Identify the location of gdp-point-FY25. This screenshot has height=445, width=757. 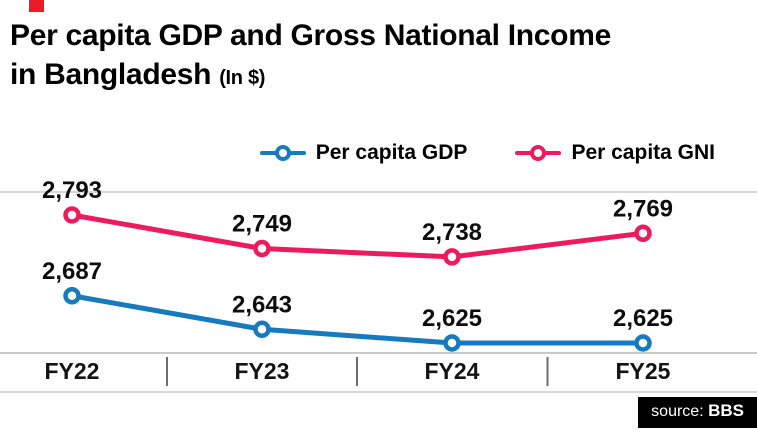
(643, 343).